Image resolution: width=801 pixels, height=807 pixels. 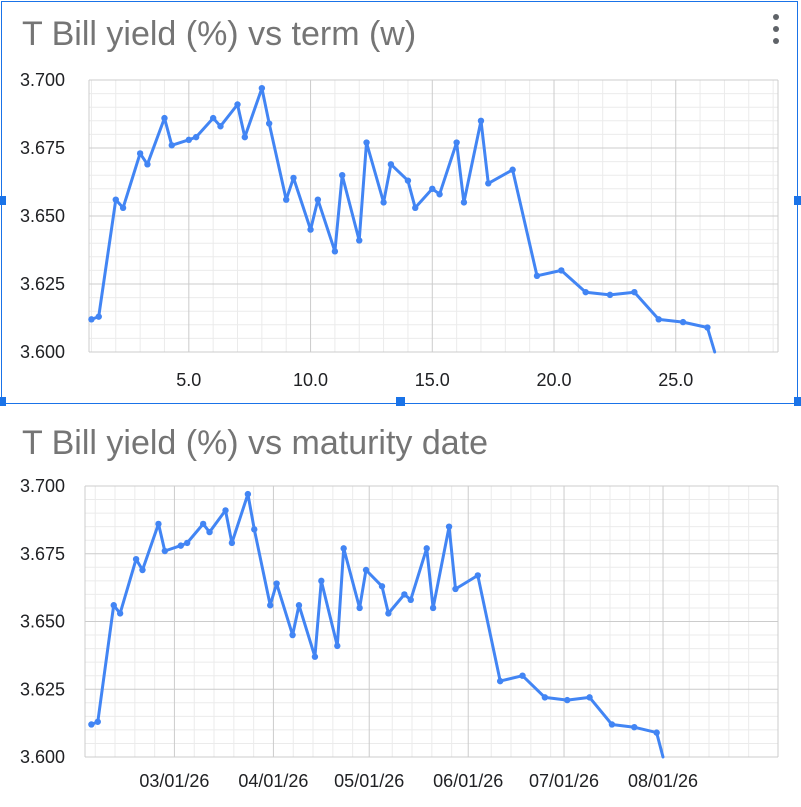 What do you see at coordinates (42, 622) in the screenshot?
I see `y-tick-label: 3.650` at bounding box center [42, 622].